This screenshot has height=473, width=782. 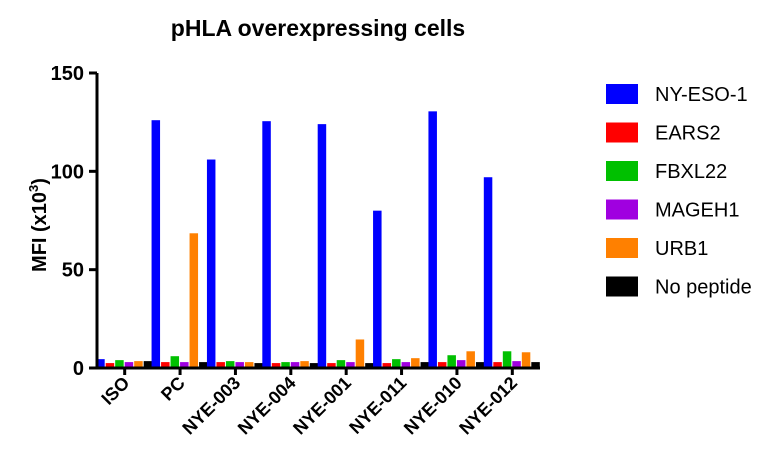 I want to click on bar-nye-010-urb1, so click(x=470, y=359).